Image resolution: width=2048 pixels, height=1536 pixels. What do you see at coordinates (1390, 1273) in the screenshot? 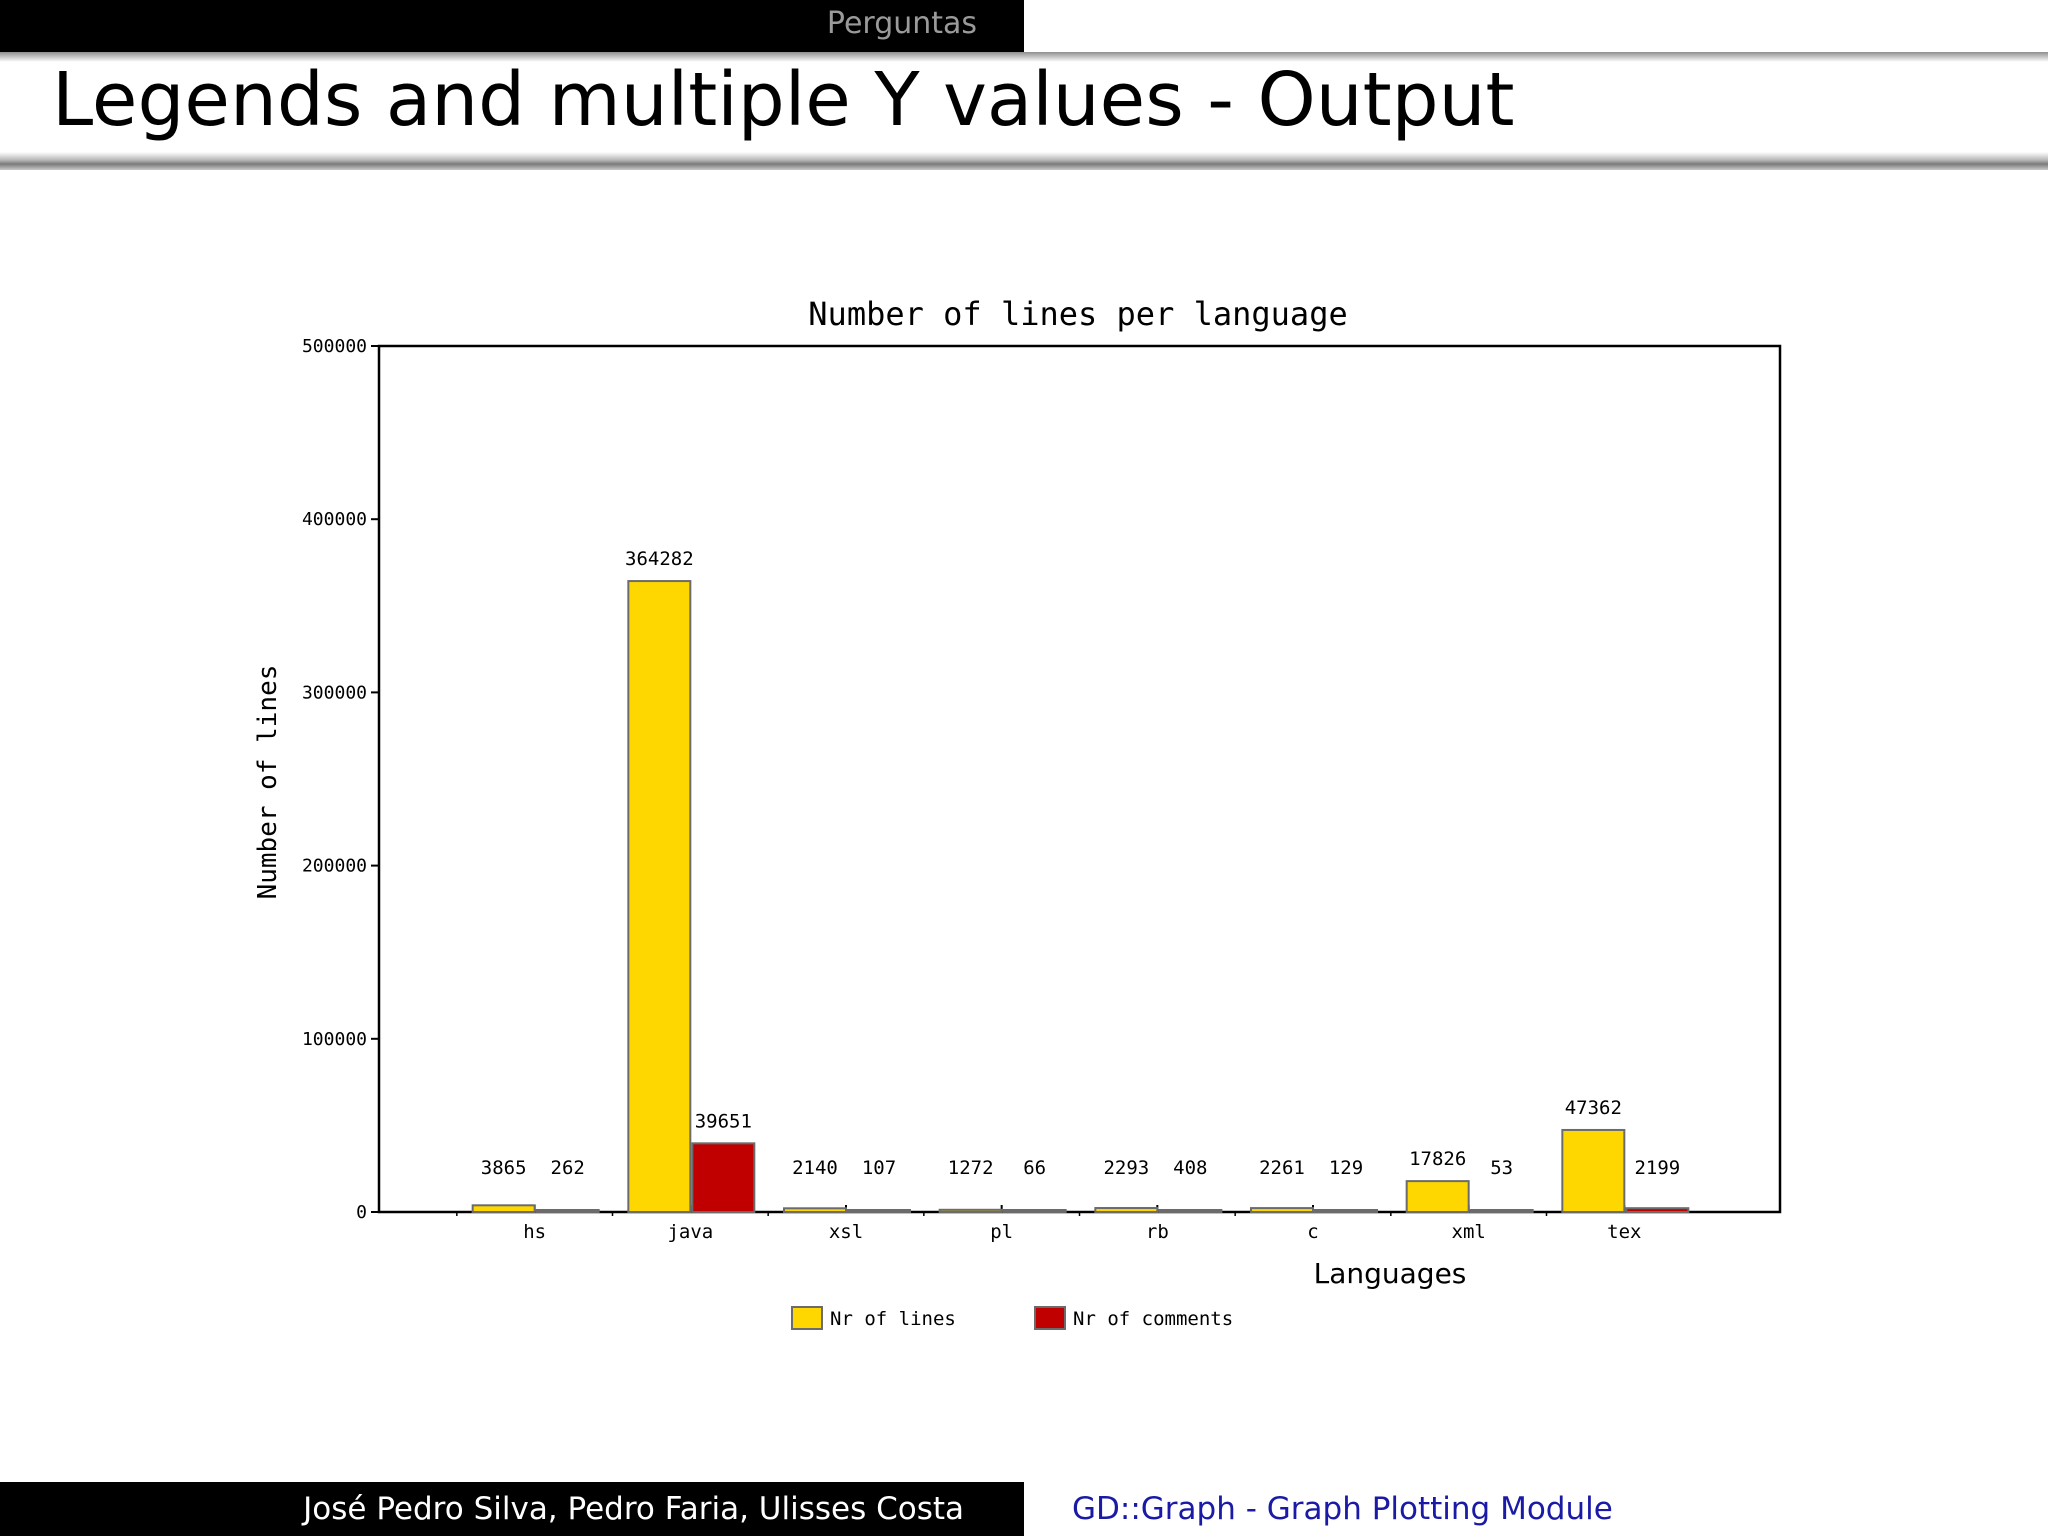
I see `x-axis-label: Languages` at bounding box center [1390, 1273].